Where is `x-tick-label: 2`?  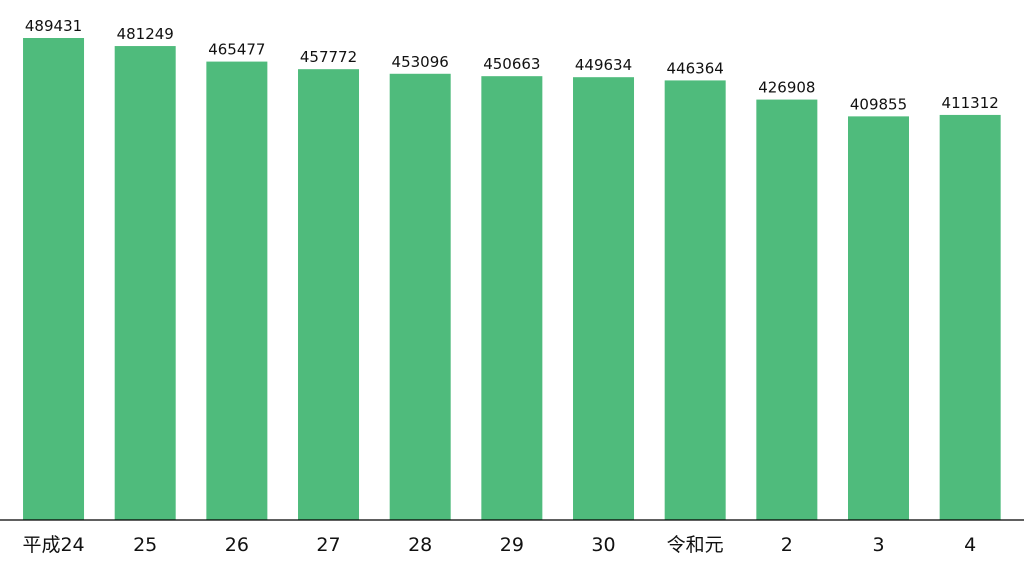
x-tick-label: 2 is located at coordinates (787, 545).